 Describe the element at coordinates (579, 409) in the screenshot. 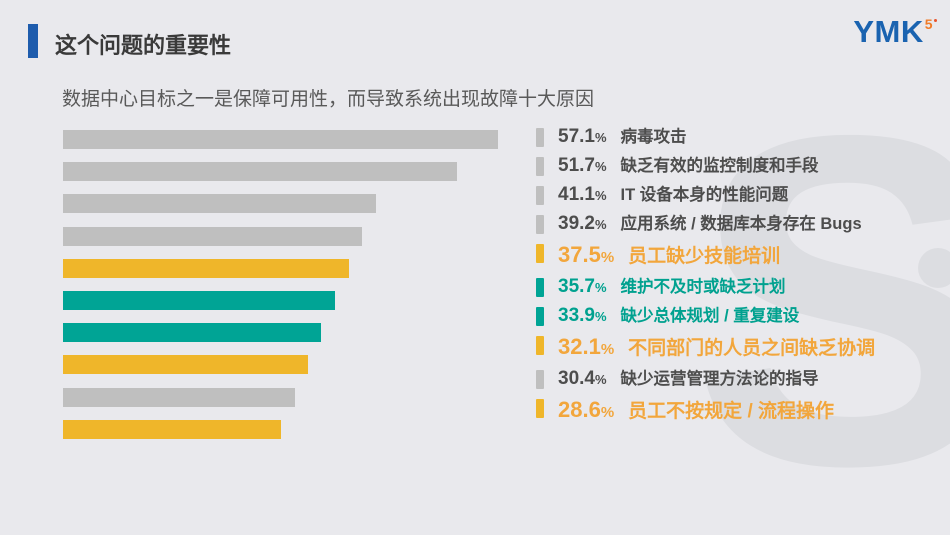

I see `item-percent: 28.6` at that location.